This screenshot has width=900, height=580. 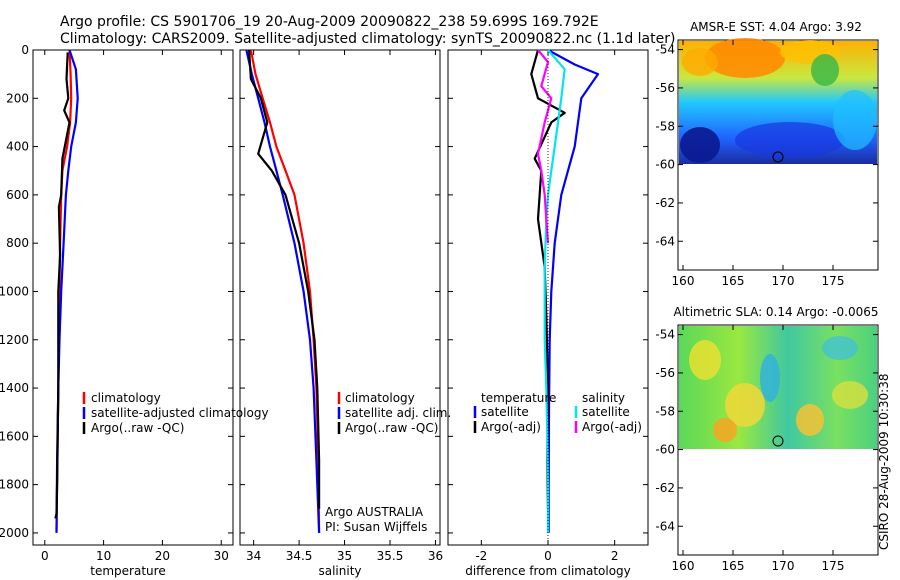 I want to click on sst-argo-marker, so click(x=778, y=157).